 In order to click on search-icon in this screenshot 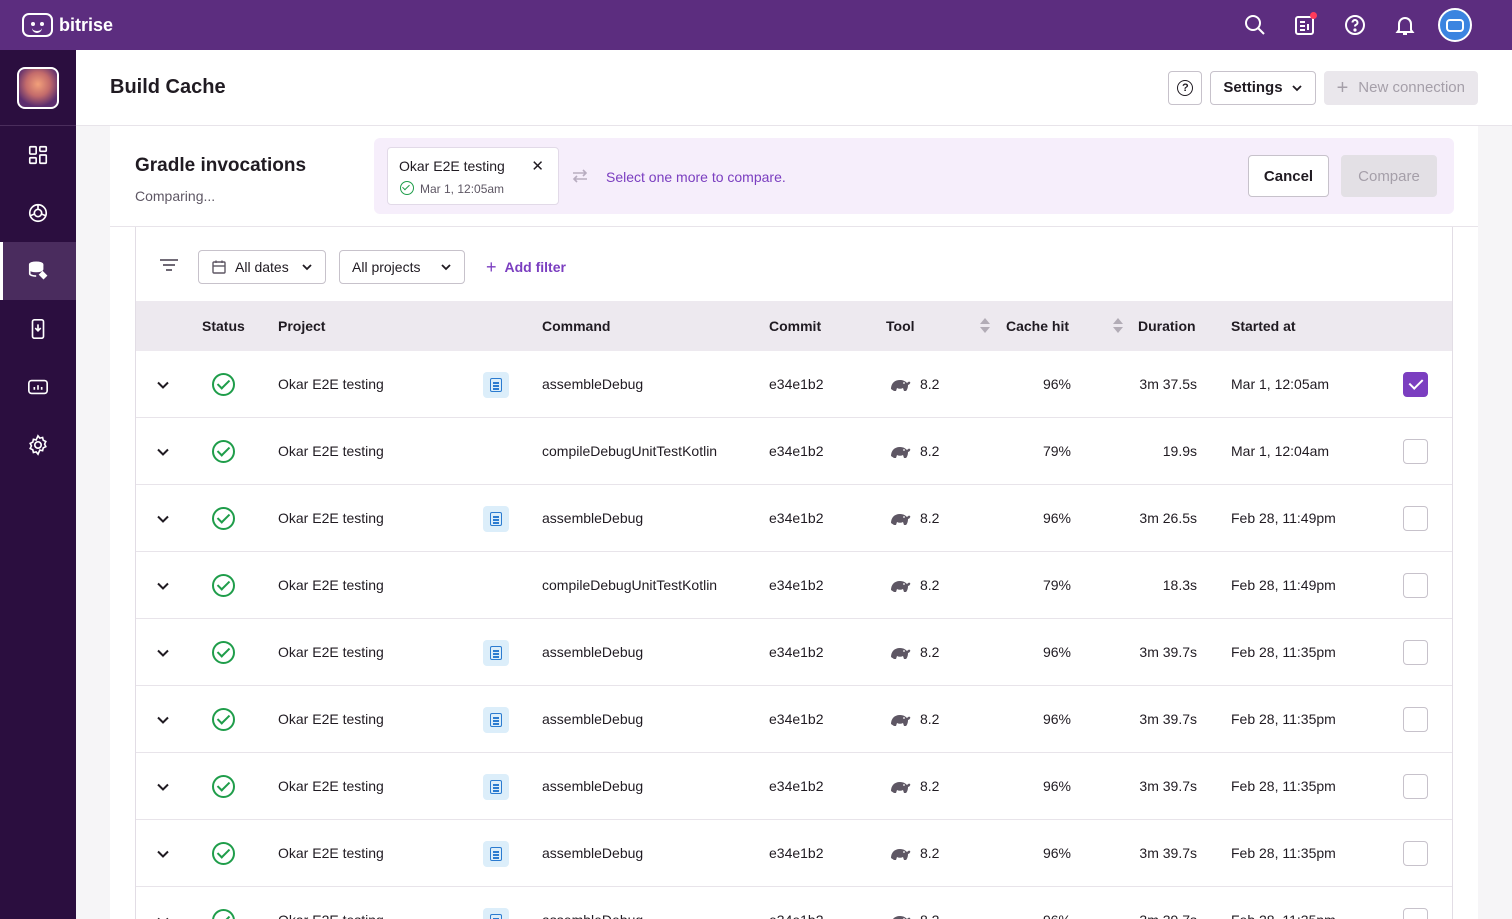, I will do `click(1255, 25)`.